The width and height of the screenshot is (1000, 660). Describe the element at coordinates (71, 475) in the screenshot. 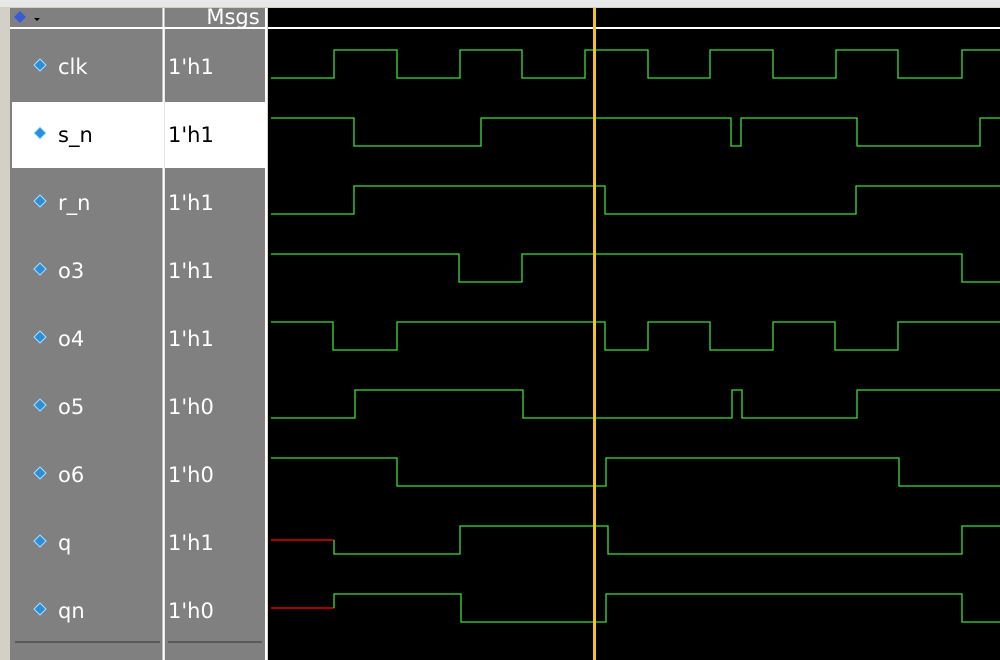

I see `signal-name: o6` at that location.